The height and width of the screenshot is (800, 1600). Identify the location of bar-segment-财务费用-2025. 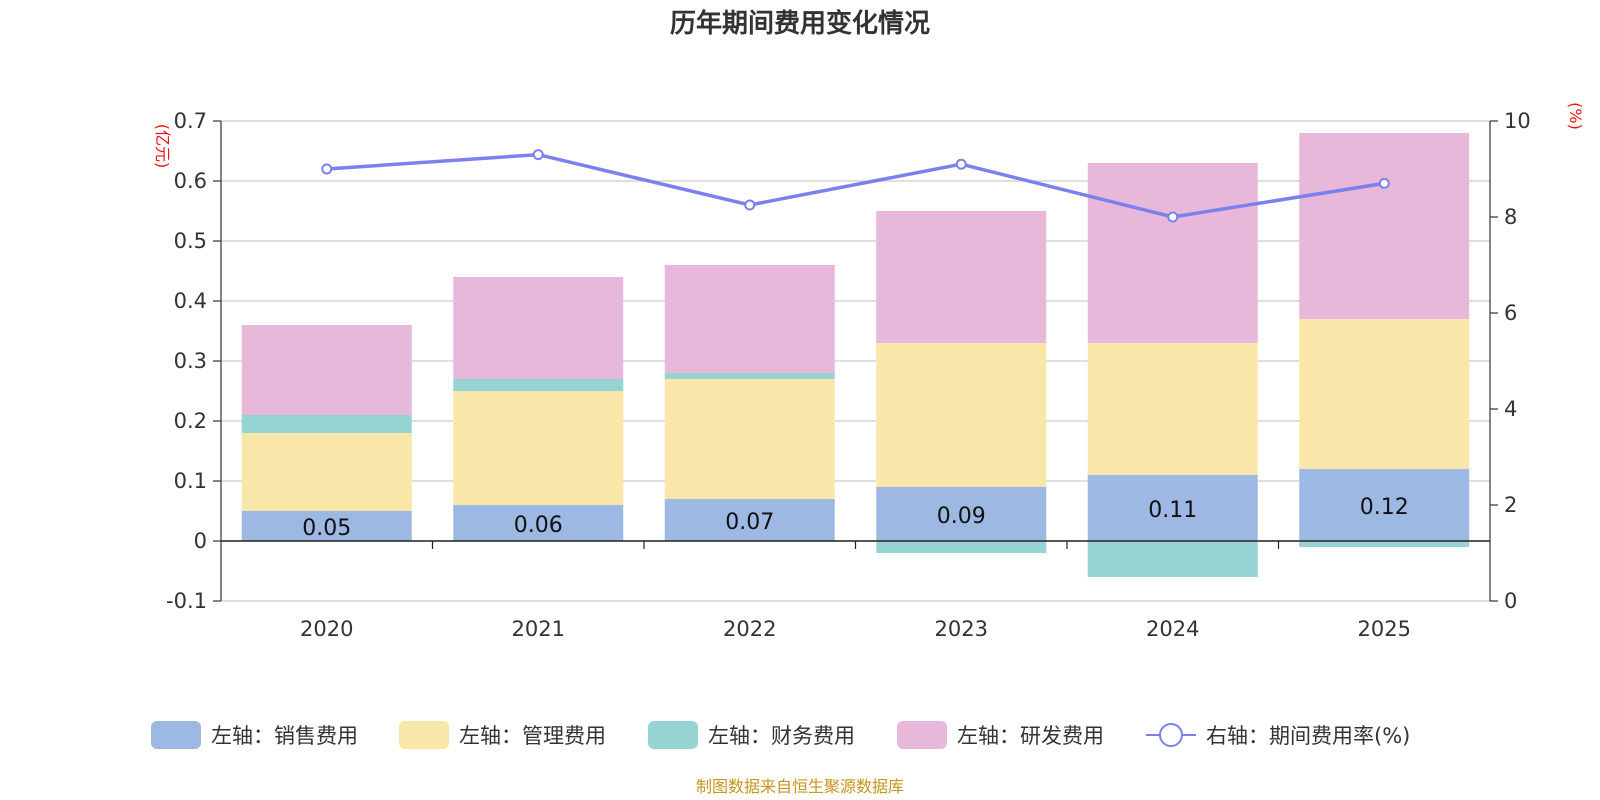
(1384, 544).